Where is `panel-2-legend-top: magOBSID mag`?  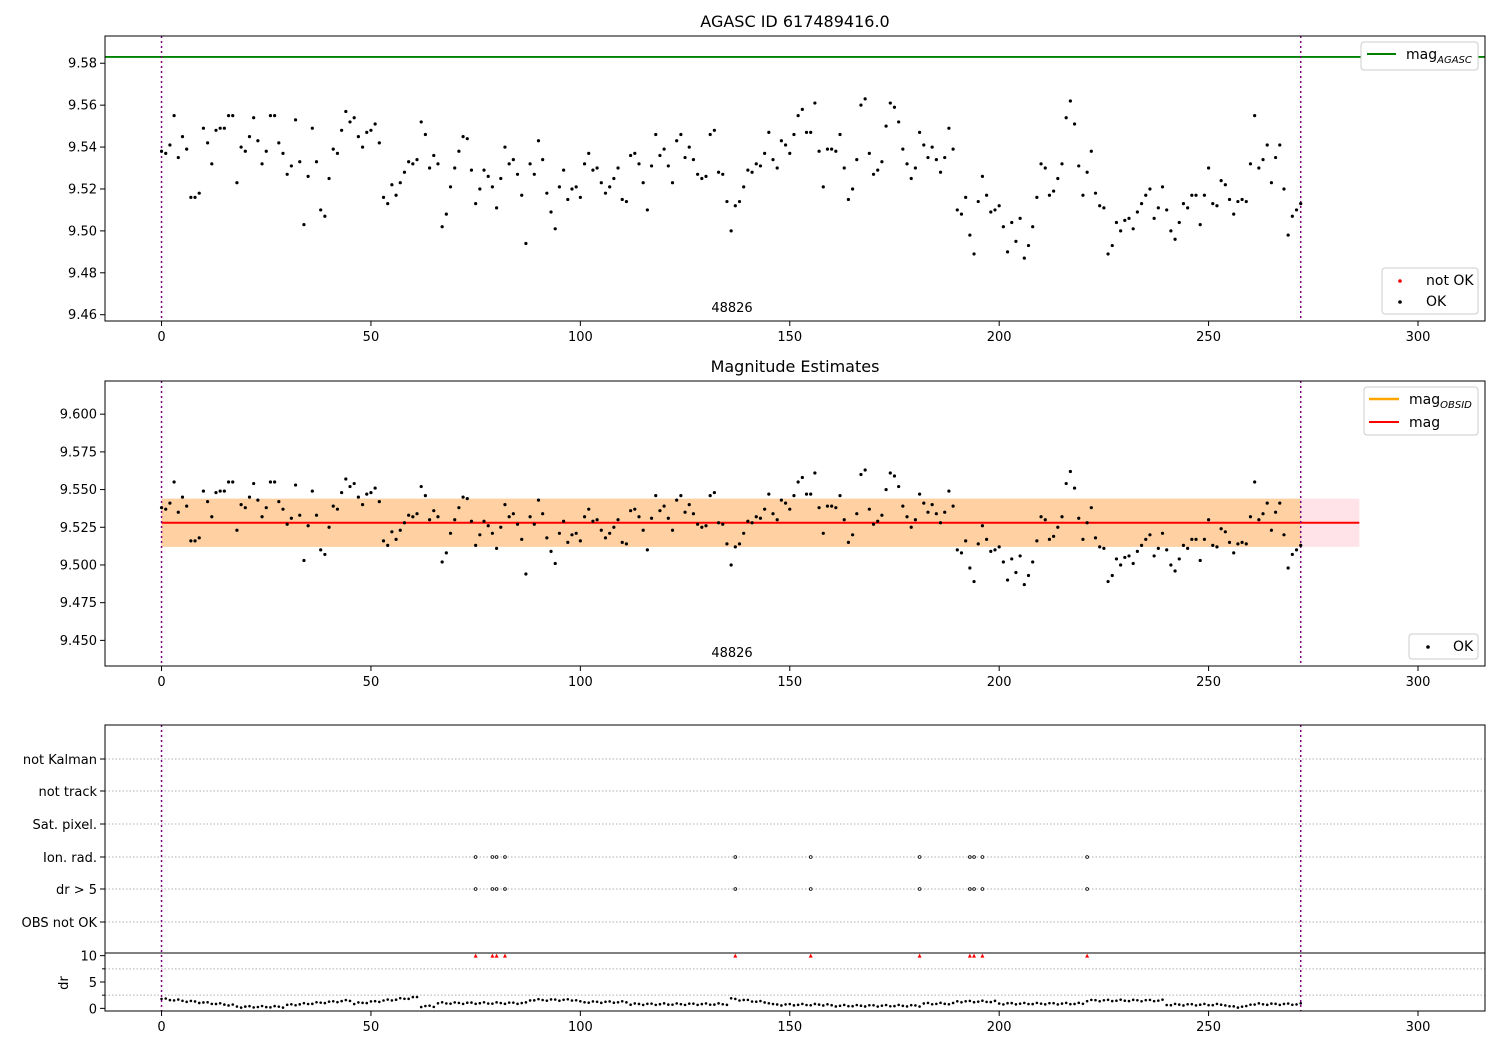 panel-2-legend-top: magOBSID mag is located at coordinates (1421, 411).